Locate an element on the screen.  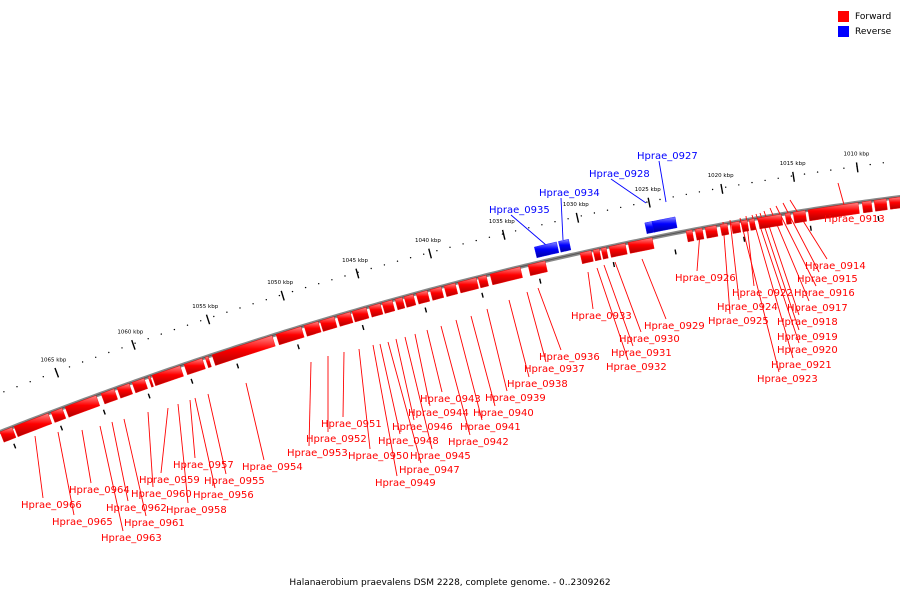
reverse-swatch is located at coordinates (843, 31).